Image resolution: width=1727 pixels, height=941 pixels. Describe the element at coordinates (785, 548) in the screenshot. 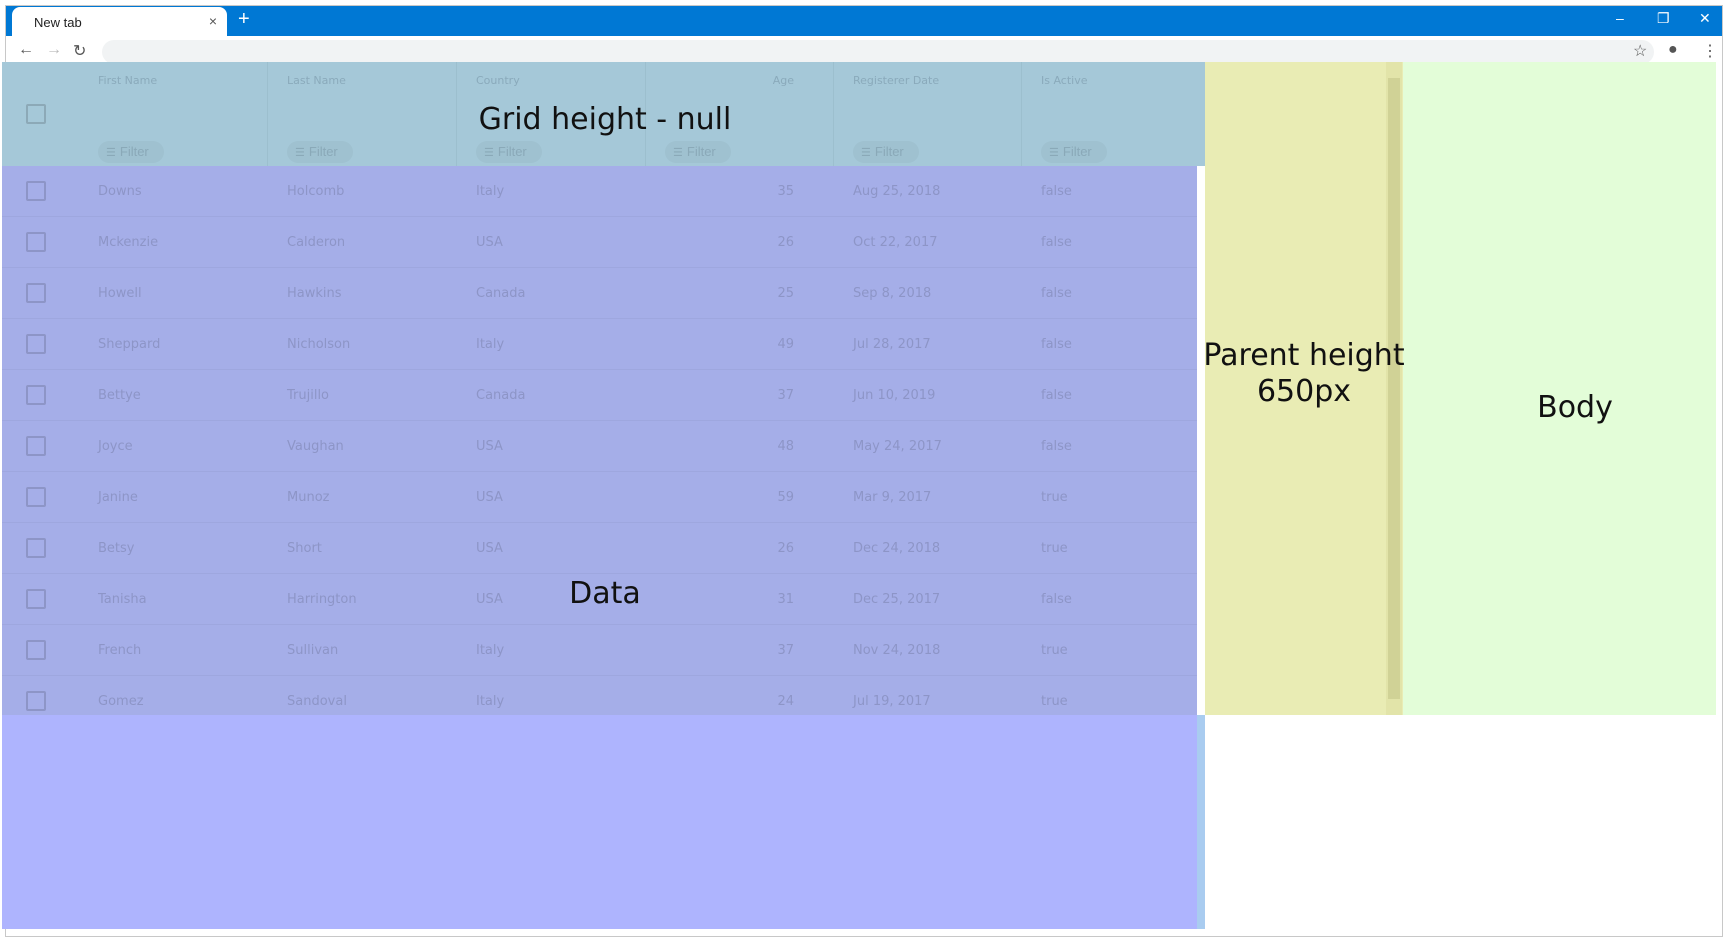

I see `table-cell: 26` at that location.